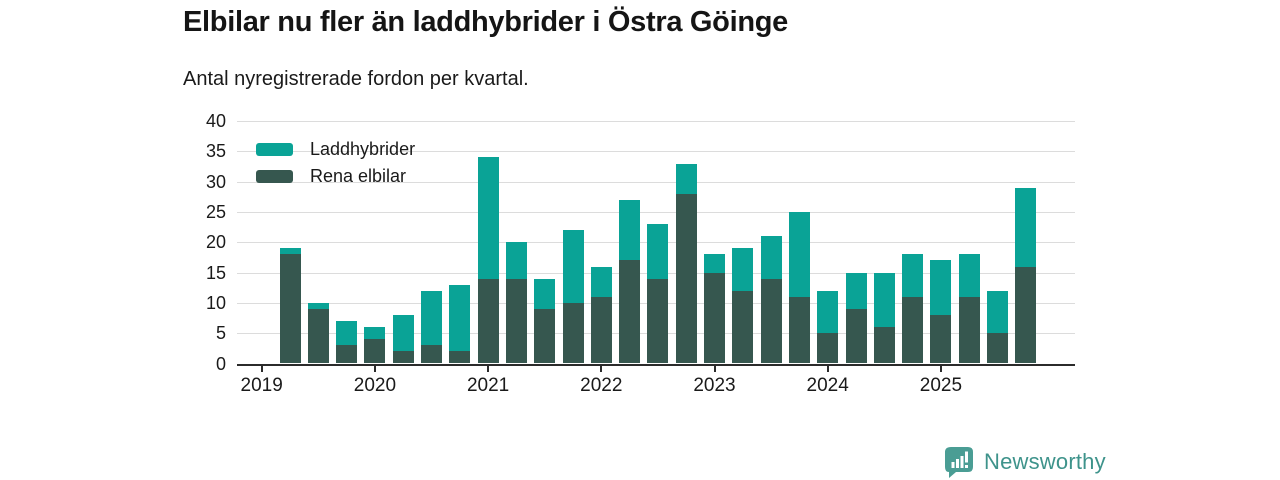 Image resolution: width=1280 pixels, height=480 pixels. I want to click on legend-item-rena-elbilar: Rena elbilar, so click(335, 176).